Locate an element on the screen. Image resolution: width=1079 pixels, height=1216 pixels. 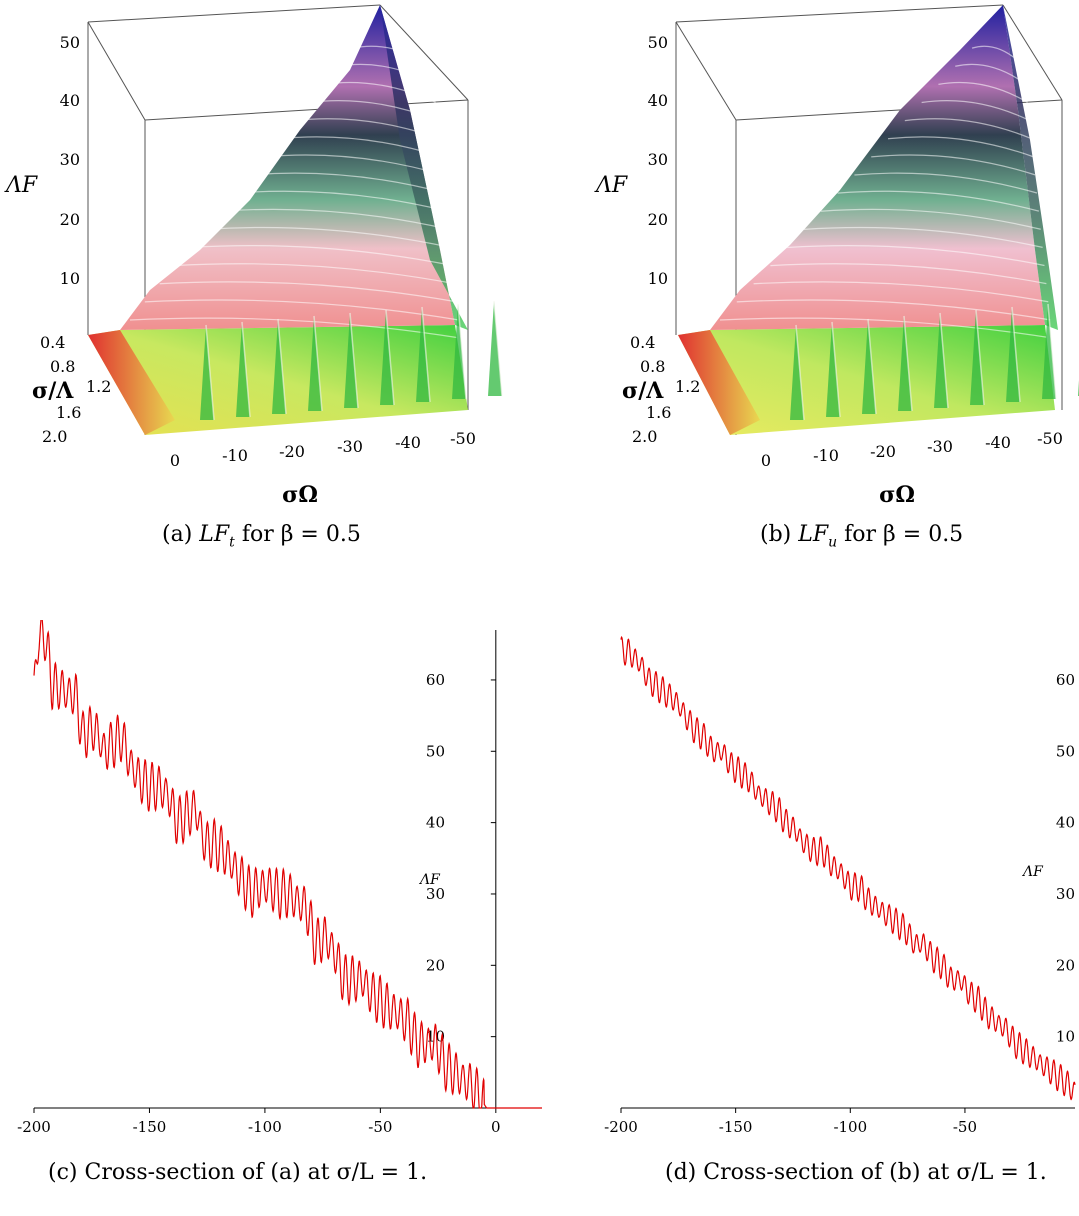
z-tick-label: 20 is located at coordinates (658, 219).